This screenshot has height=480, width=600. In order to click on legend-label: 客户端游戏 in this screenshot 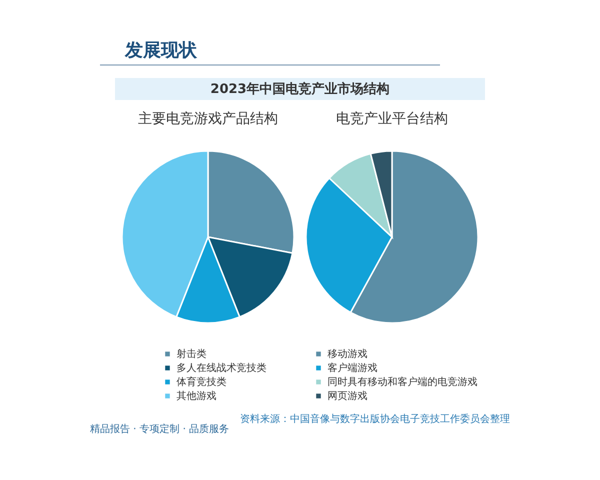, I will do `click(353, 368)`.